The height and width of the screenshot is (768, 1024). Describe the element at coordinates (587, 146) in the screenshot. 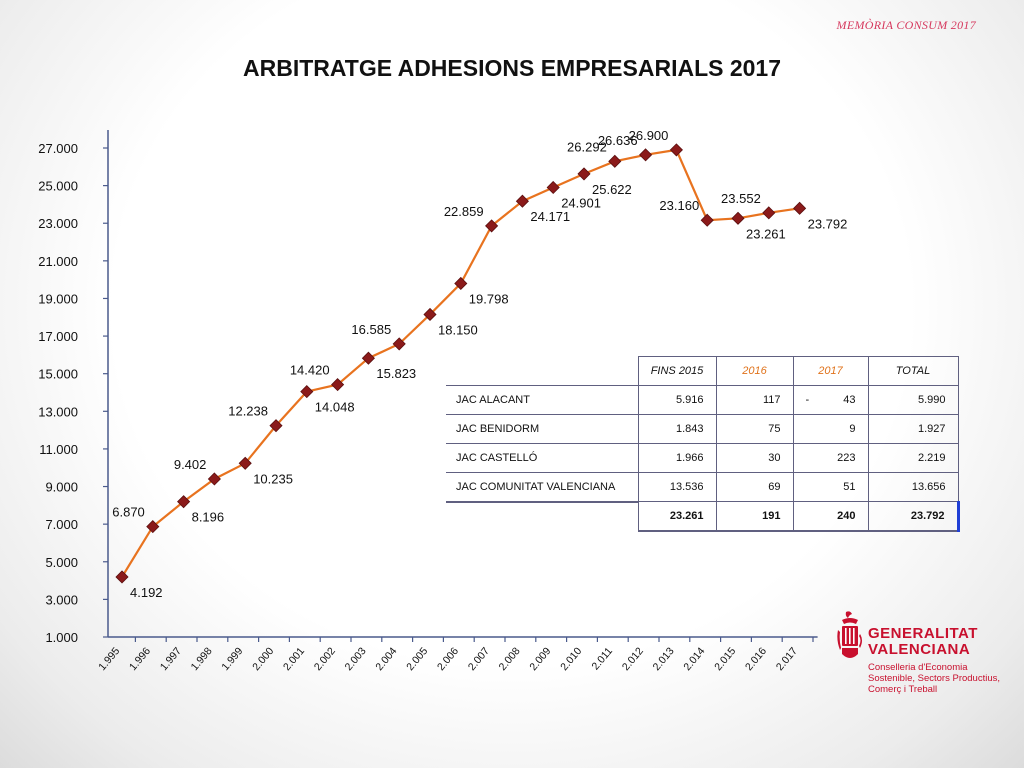

I see `data-label: 26.292` at that location.